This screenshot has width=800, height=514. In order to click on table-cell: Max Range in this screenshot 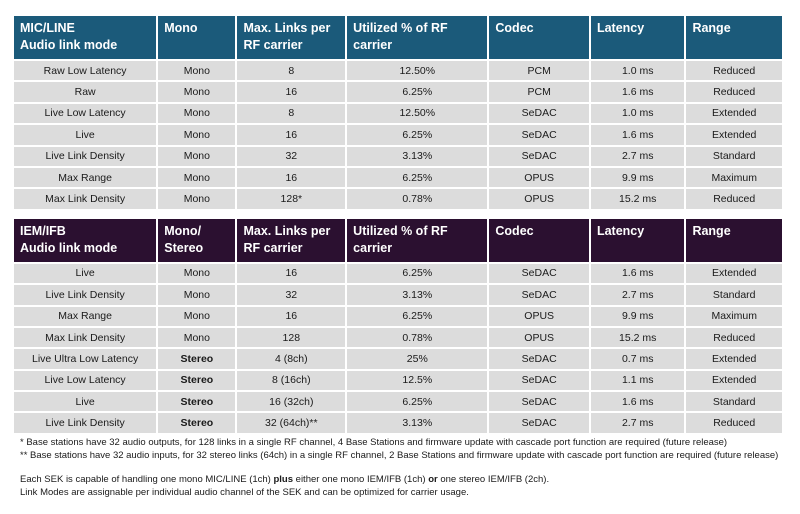, I will do `click(85, 177)`.